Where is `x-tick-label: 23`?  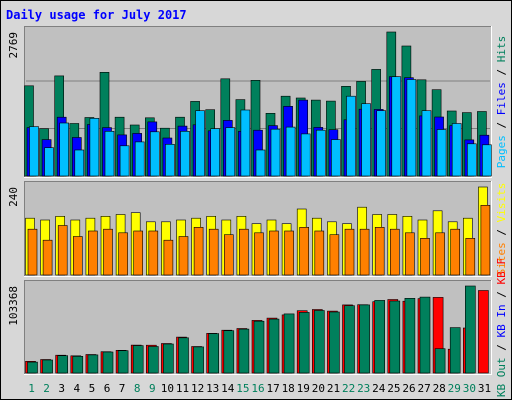 x-tick-label: 23 is located at coordinates (363, 388).